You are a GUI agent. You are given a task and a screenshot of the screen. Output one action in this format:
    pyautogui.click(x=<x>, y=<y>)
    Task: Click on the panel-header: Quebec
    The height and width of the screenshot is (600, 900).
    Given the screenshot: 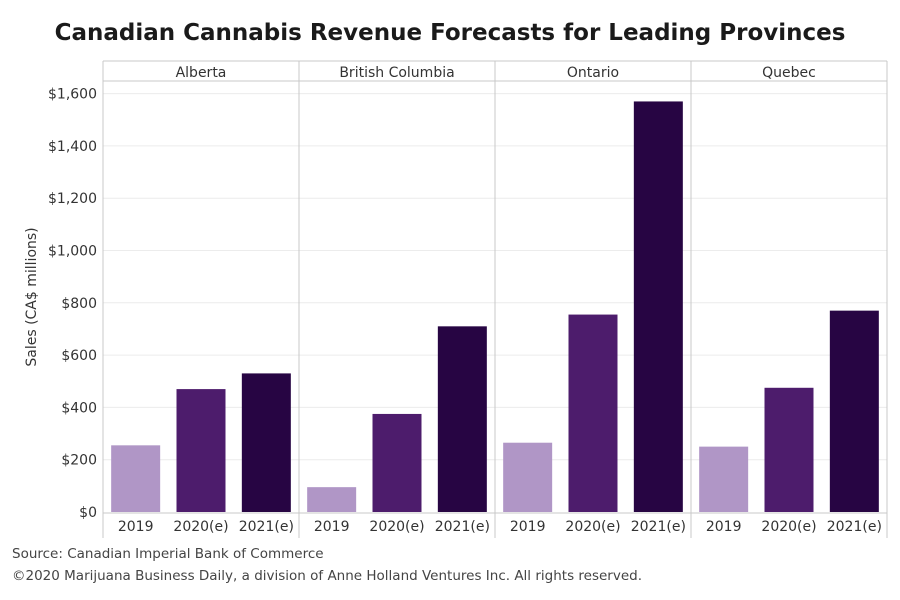 What is the action you would take?
    pyautogui.click(x=789, y=73)
    